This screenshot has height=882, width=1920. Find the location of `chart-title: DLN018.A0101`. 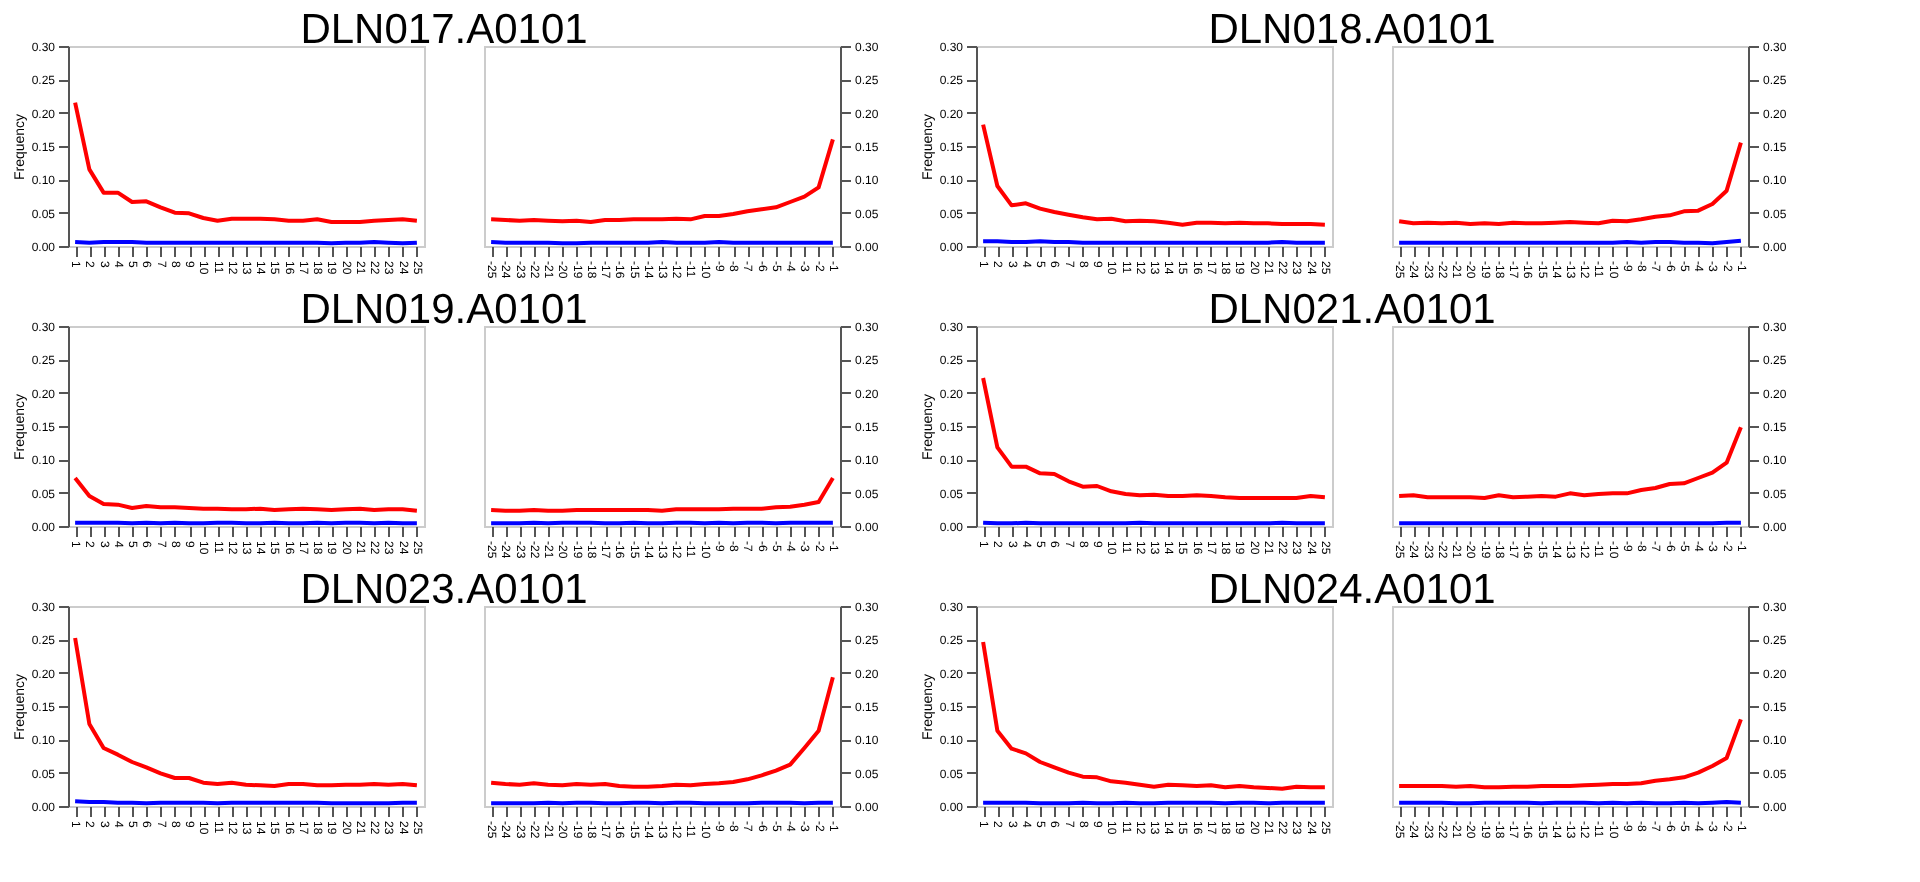

chart-title: DLN018.A0101 is located at coordinates (1352, 30).